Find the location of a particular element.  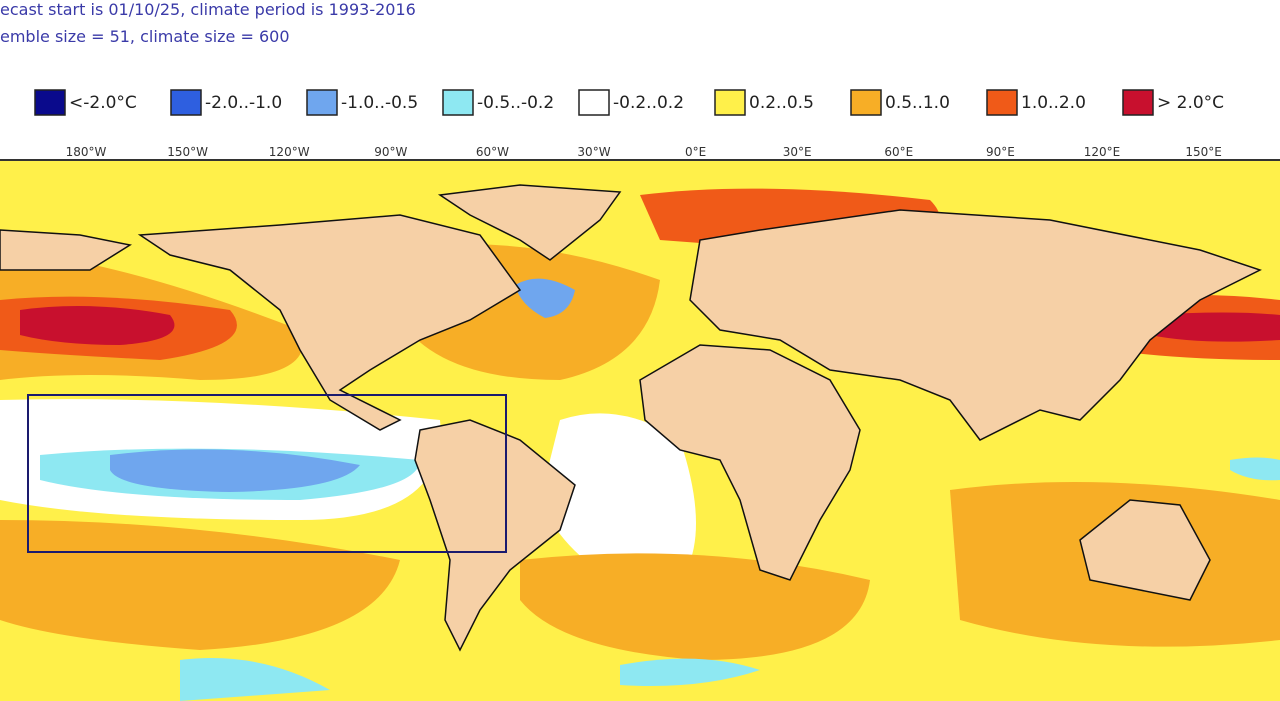

legend-label: 0.5..1.0 is located at coordinates (917, 103).